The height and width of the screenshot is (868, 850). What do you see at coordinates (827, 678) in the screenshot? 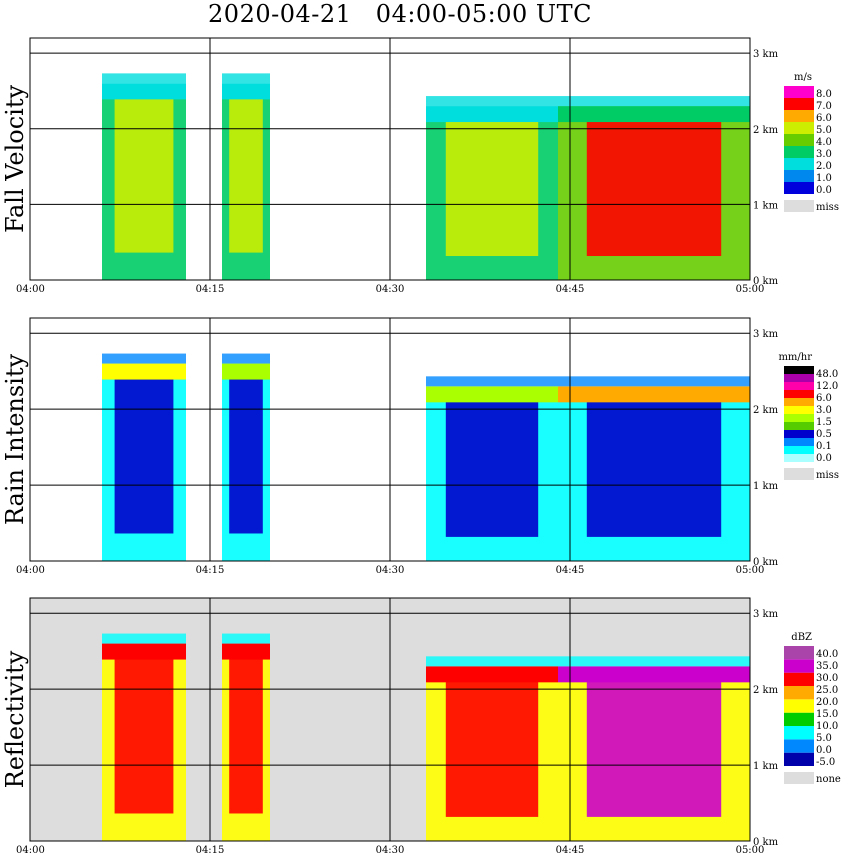
I see `legend-label: 30.0` at bounding box center [827, 678].